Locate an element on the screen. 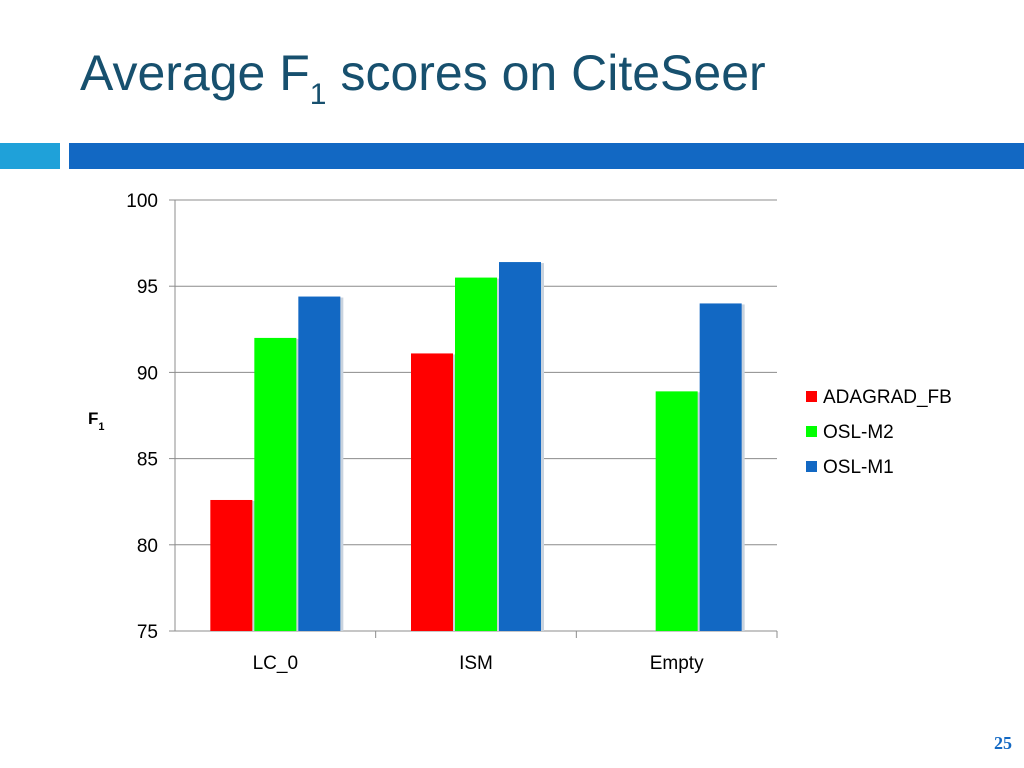 The height and width of the screenshot is (768, 1024). x-tick-label: LC_0 is located at coordinates (275, 663).